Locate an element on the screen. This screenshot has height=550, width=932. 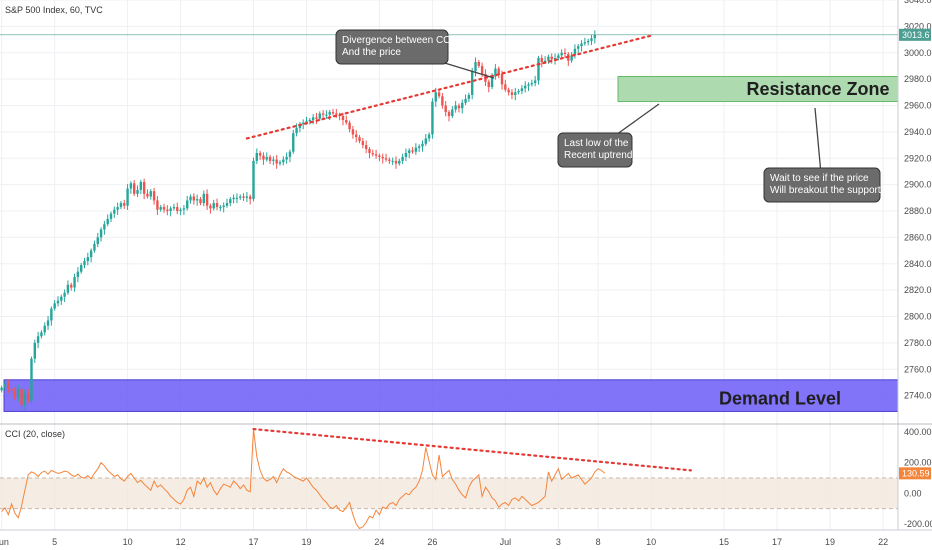
callout-wait-box is located at coordinates (822, 185).